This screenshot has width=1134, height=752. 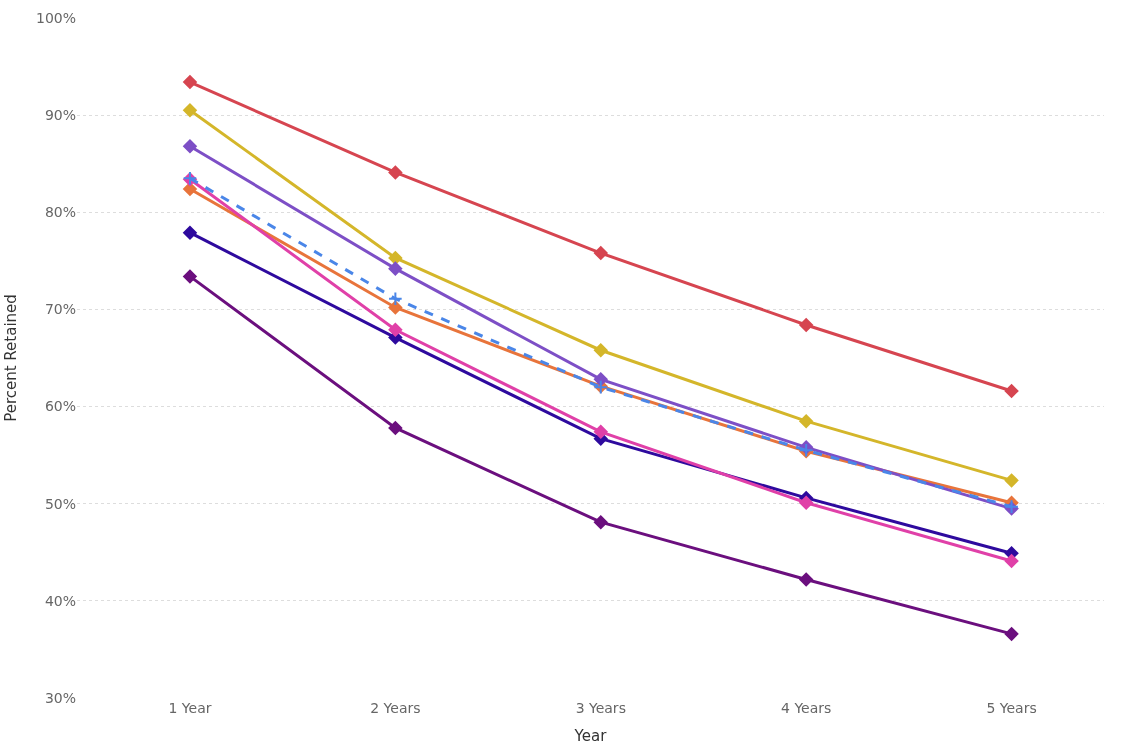 What do you see at coordinates (590, 736) in the screenshot?
I see `x-axis-title: Year` at bounding box center [590, 736].